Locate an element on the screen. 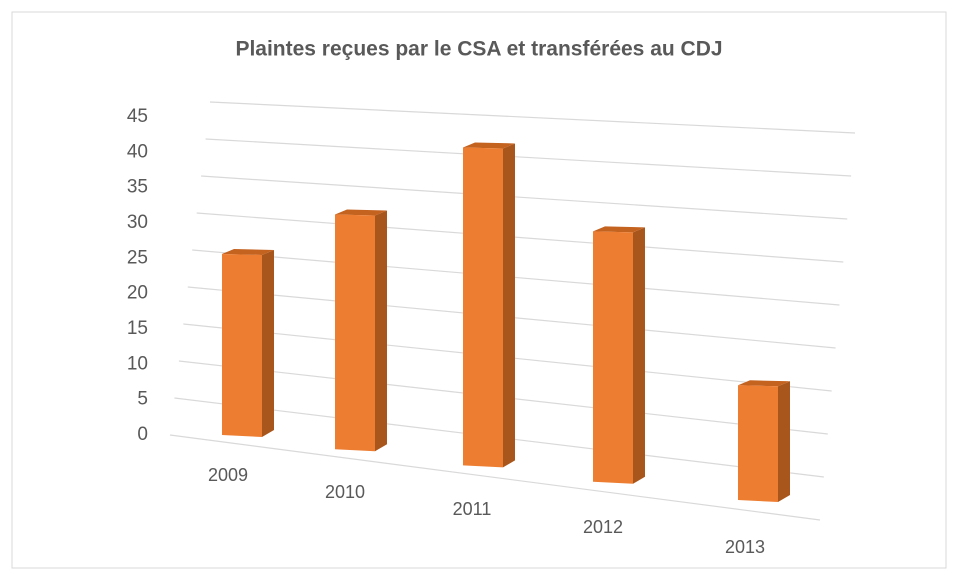  y-tick-label: 35 is located at coordinates (137, 187).